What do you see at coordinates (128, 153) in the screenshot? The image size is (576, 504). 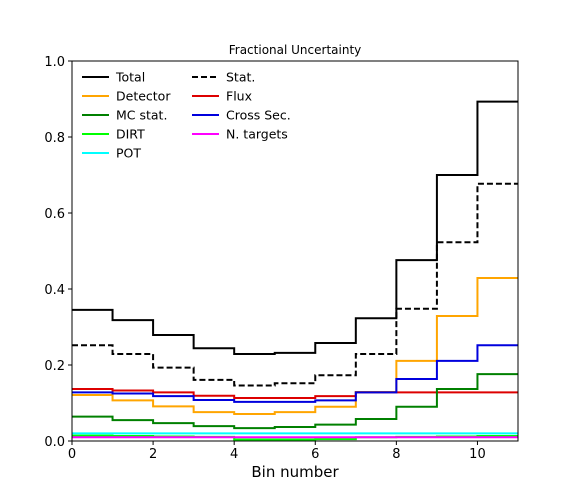 I see `legend-label-pot: POT` at bounding box center [128, 153].